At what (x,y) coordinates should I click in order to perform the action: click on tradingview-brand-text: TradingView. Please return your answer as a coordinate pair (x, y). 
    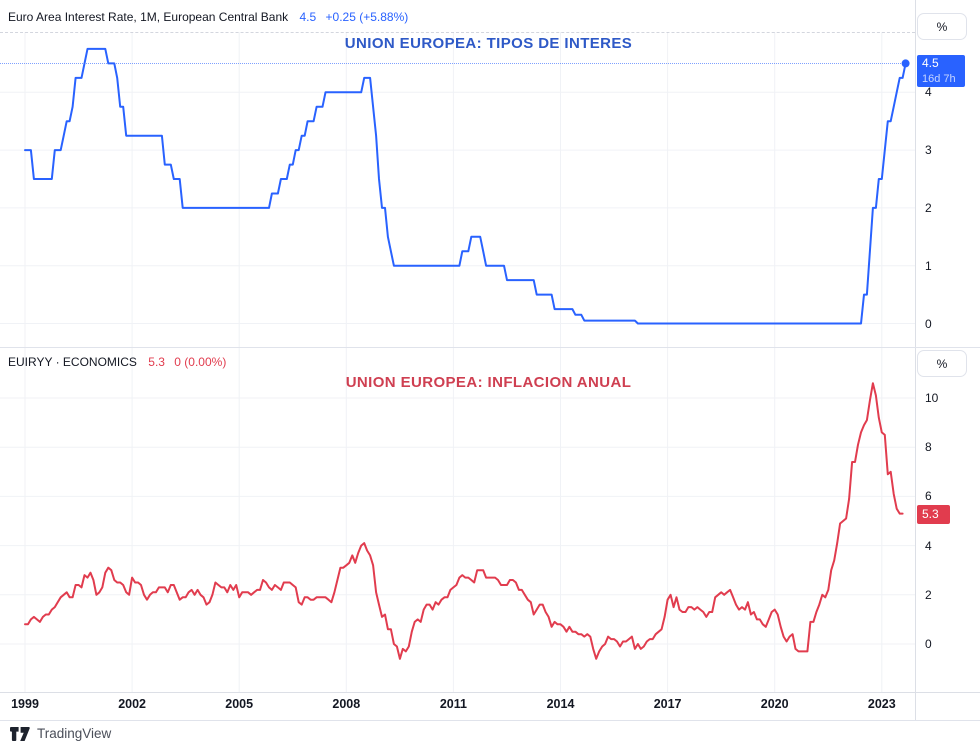
    Looking at the image, I should click on (74, 733).